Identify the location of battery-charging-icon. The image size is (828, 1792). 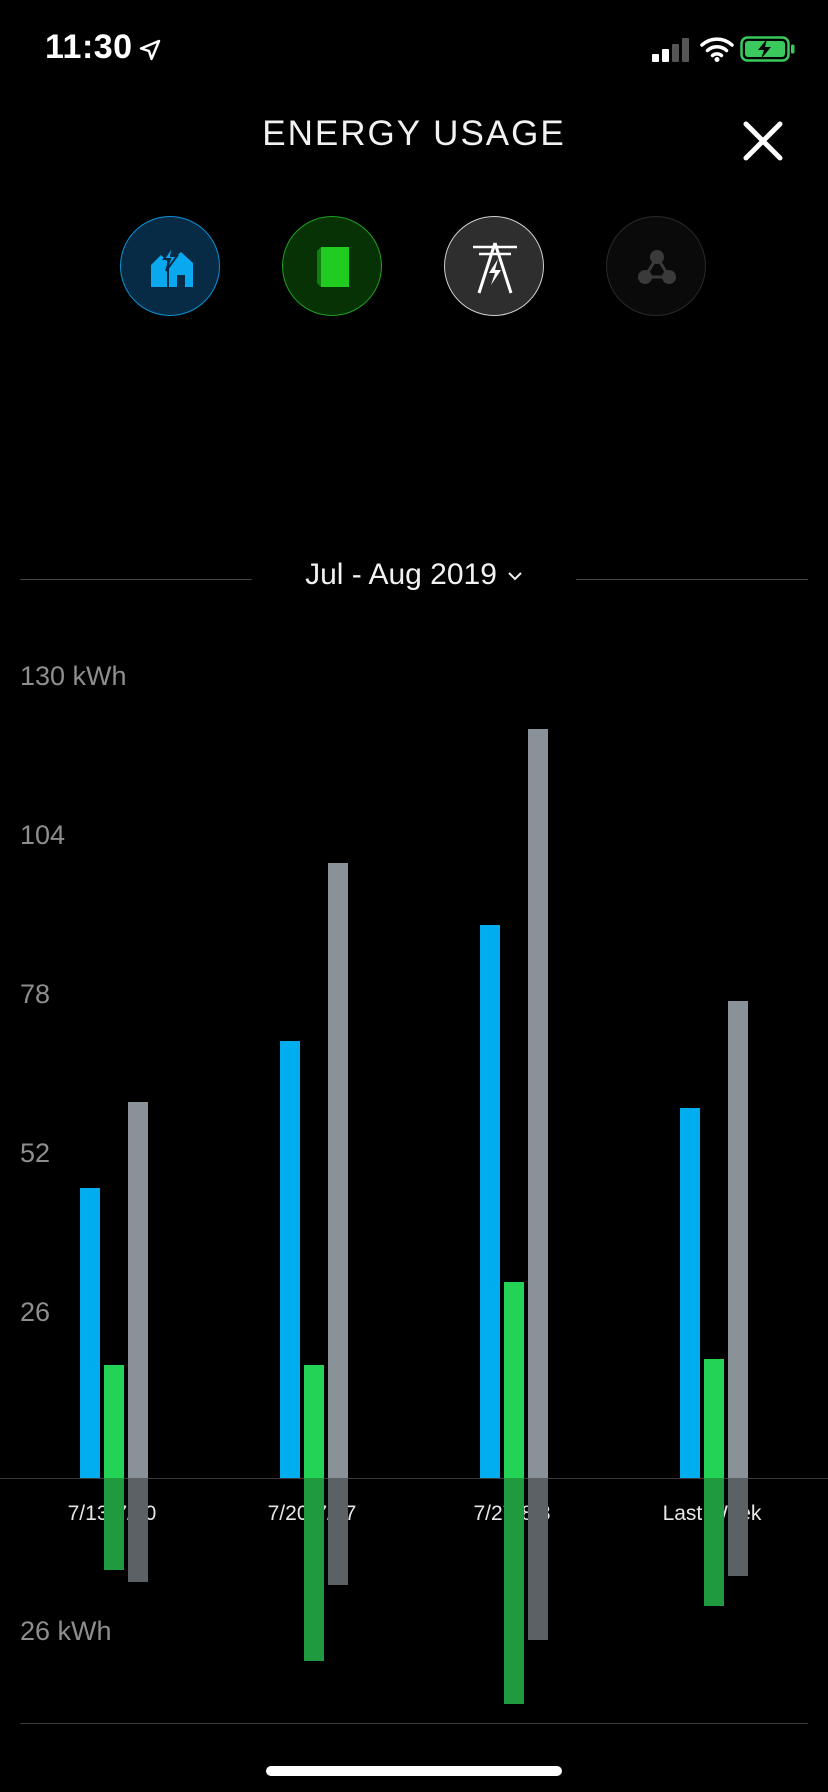
(767, 49).